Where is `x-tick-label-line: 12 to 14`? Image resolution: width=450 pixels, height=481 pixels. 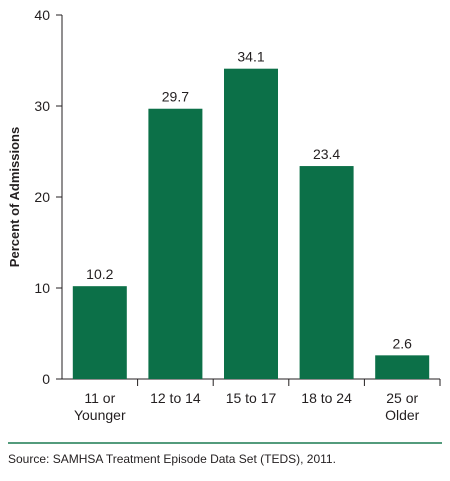
x-tick-label-line: 12 to 14 is located at coordinates (175, 398).